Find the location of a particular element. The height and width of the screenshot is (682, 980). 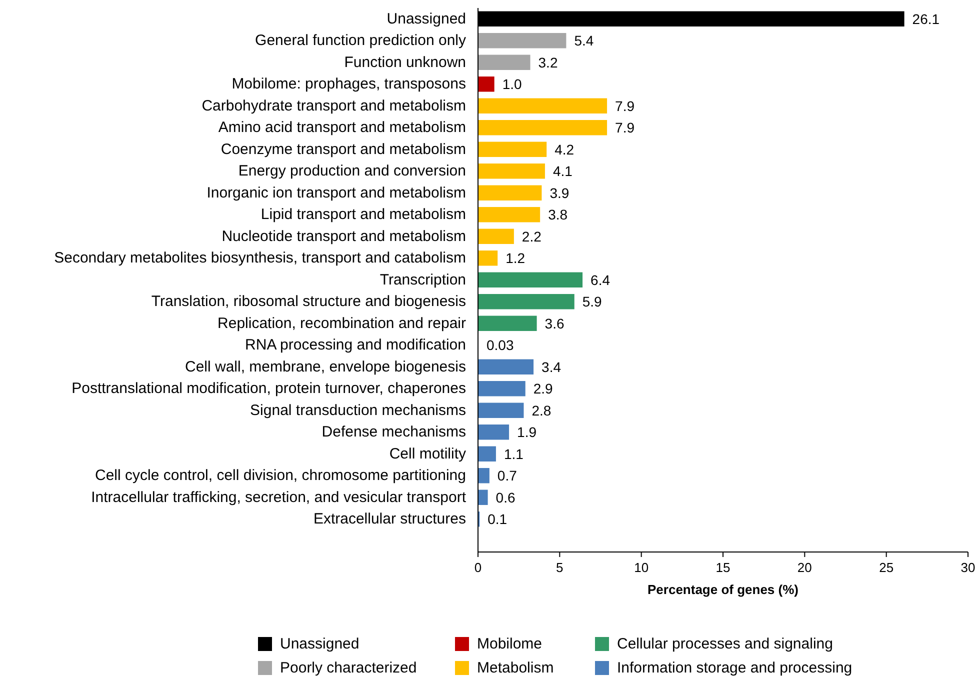

data-label: 4.1 is located at coordinates (562, 171).